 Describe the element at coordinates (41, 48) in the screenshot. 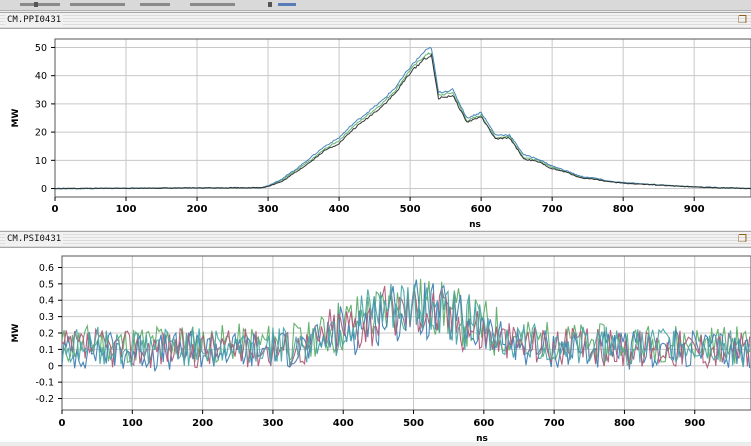

I see `y-tick-label: 50` at that location.